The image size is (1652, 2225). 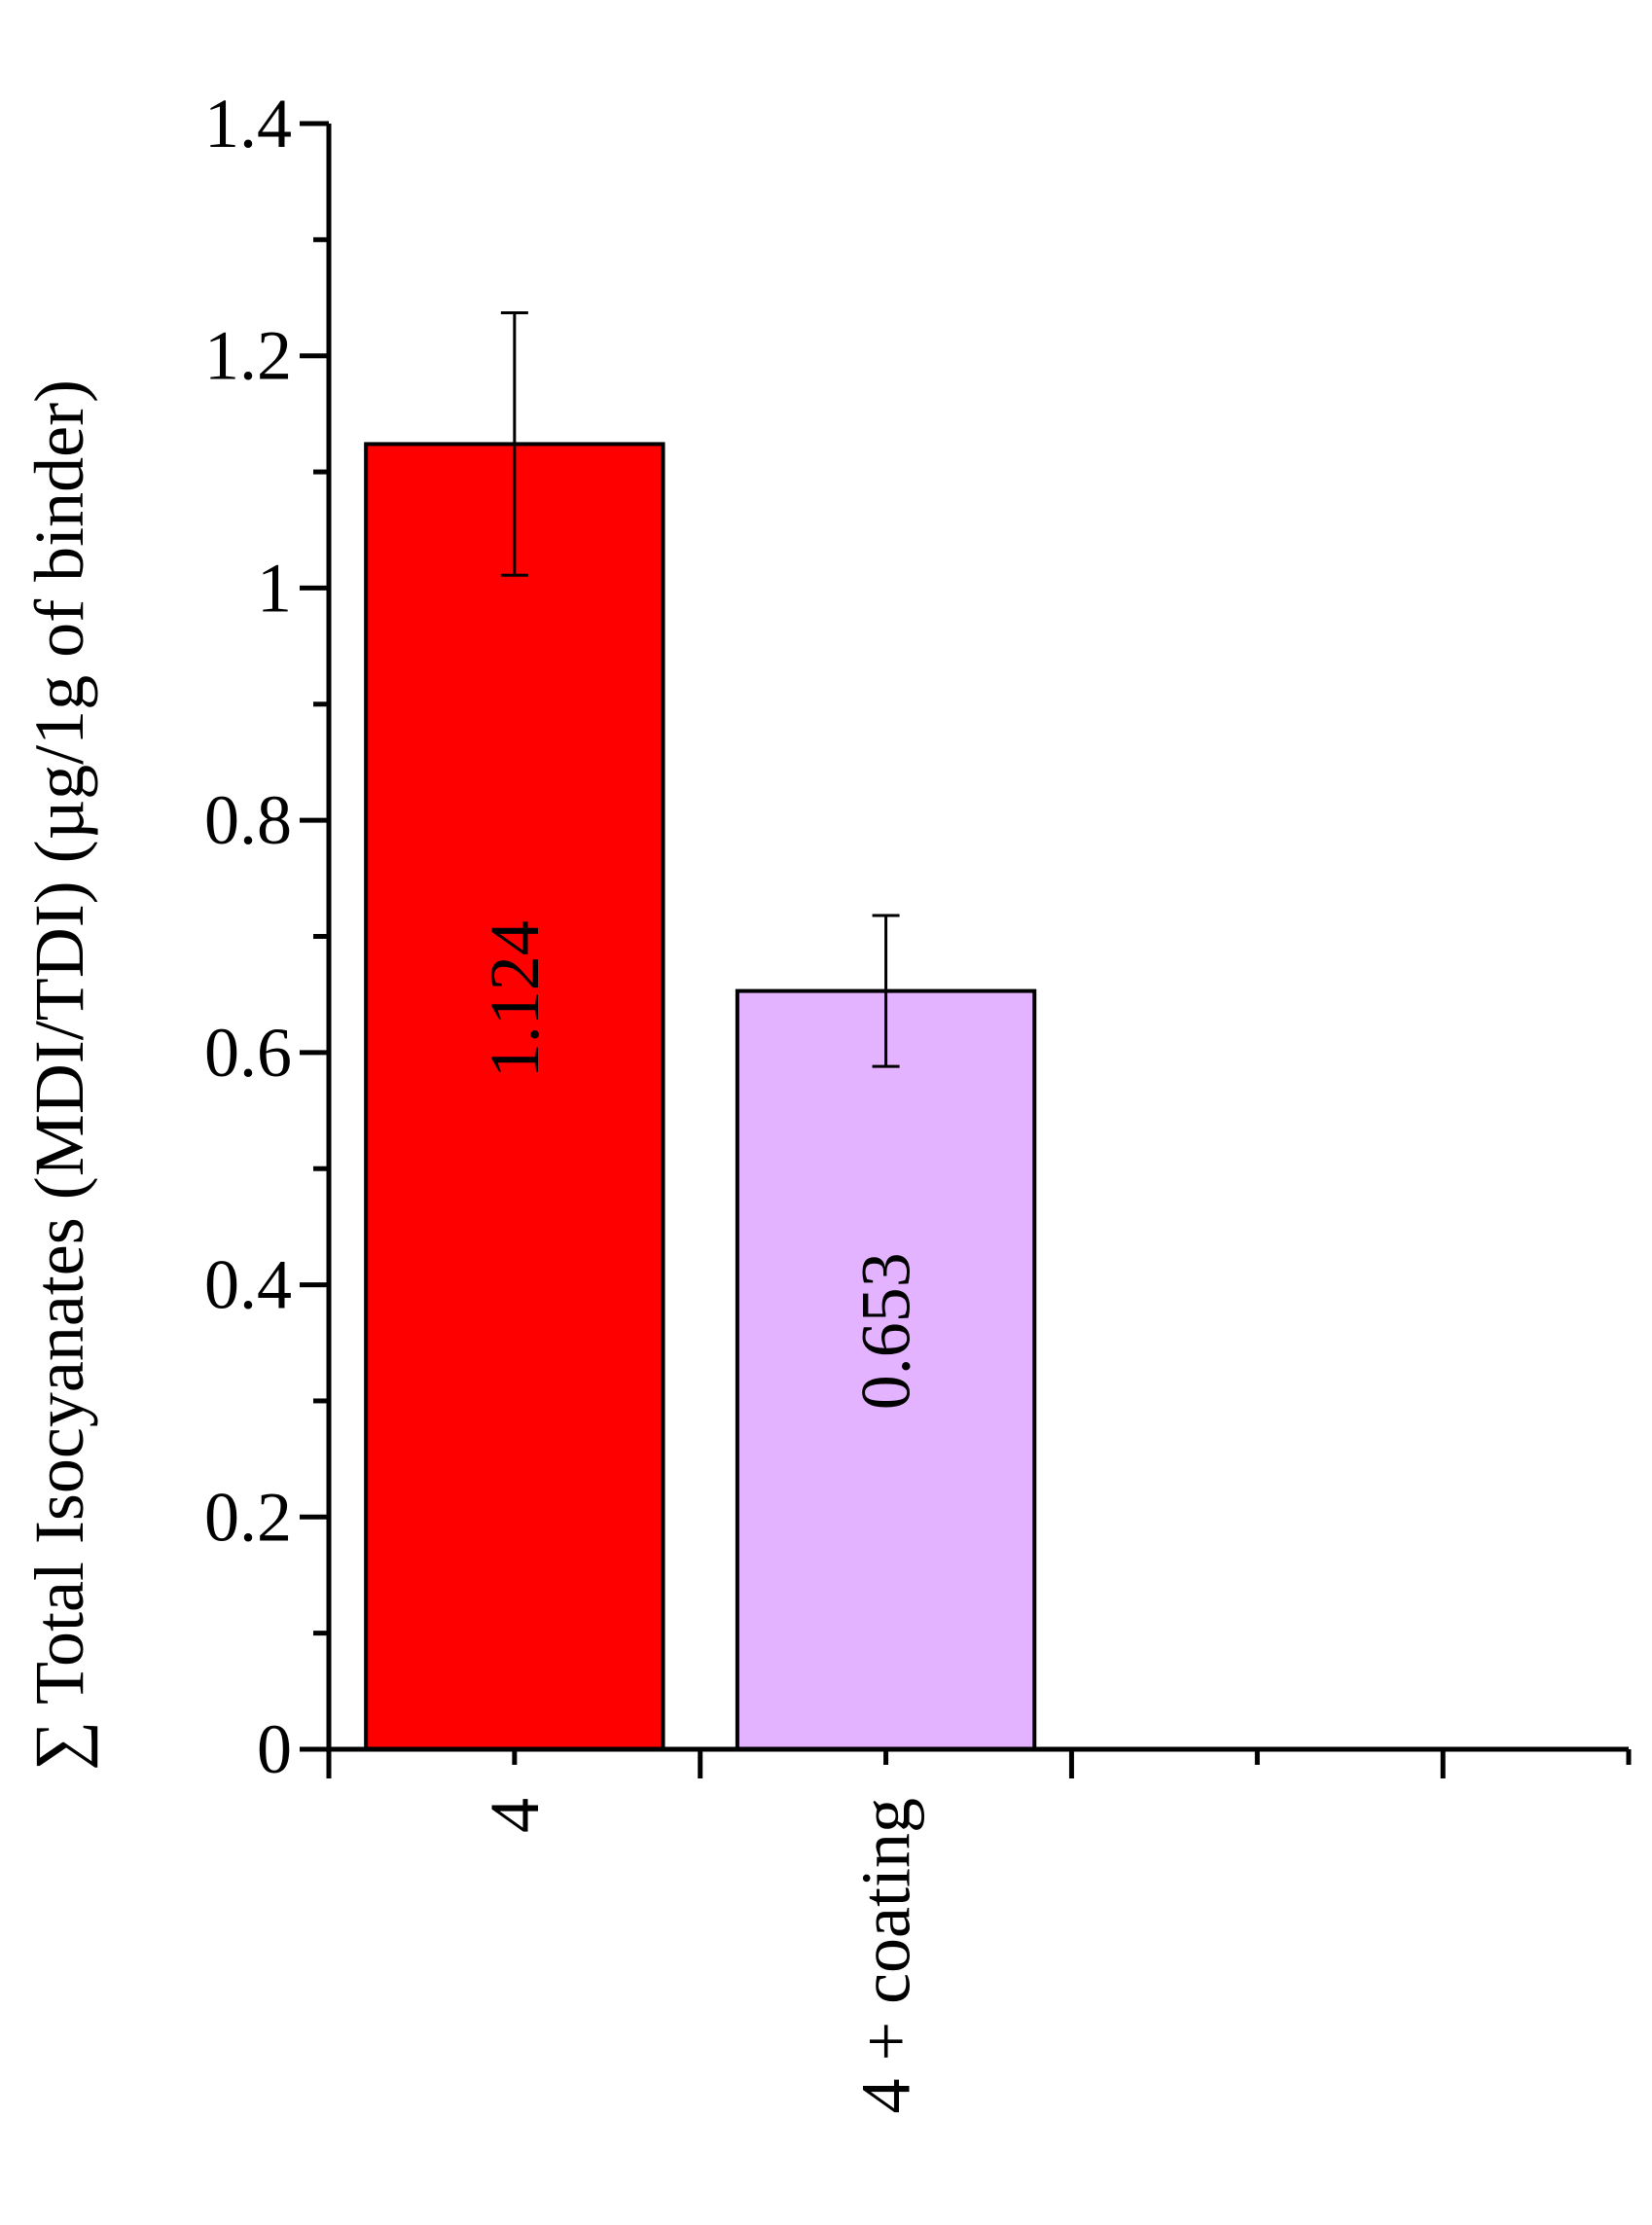 I want to click on y-tick-label: 1, so click(x=274, y=588).